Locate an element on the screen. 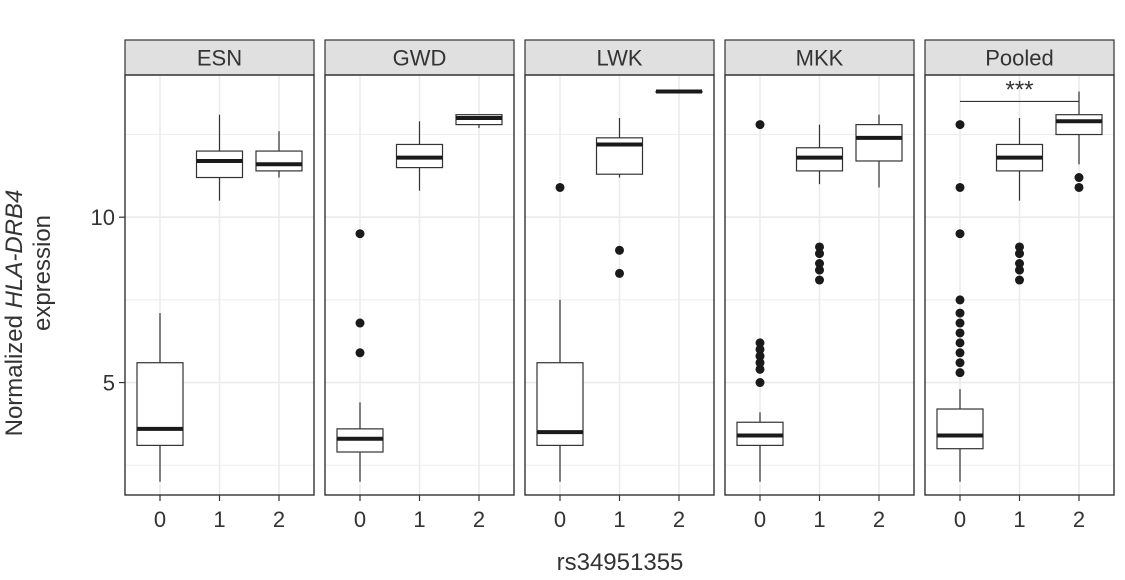 The width and height of the screenshot is (1125, 580). y-tick-label: 5 is located at coordinates (109, 383).